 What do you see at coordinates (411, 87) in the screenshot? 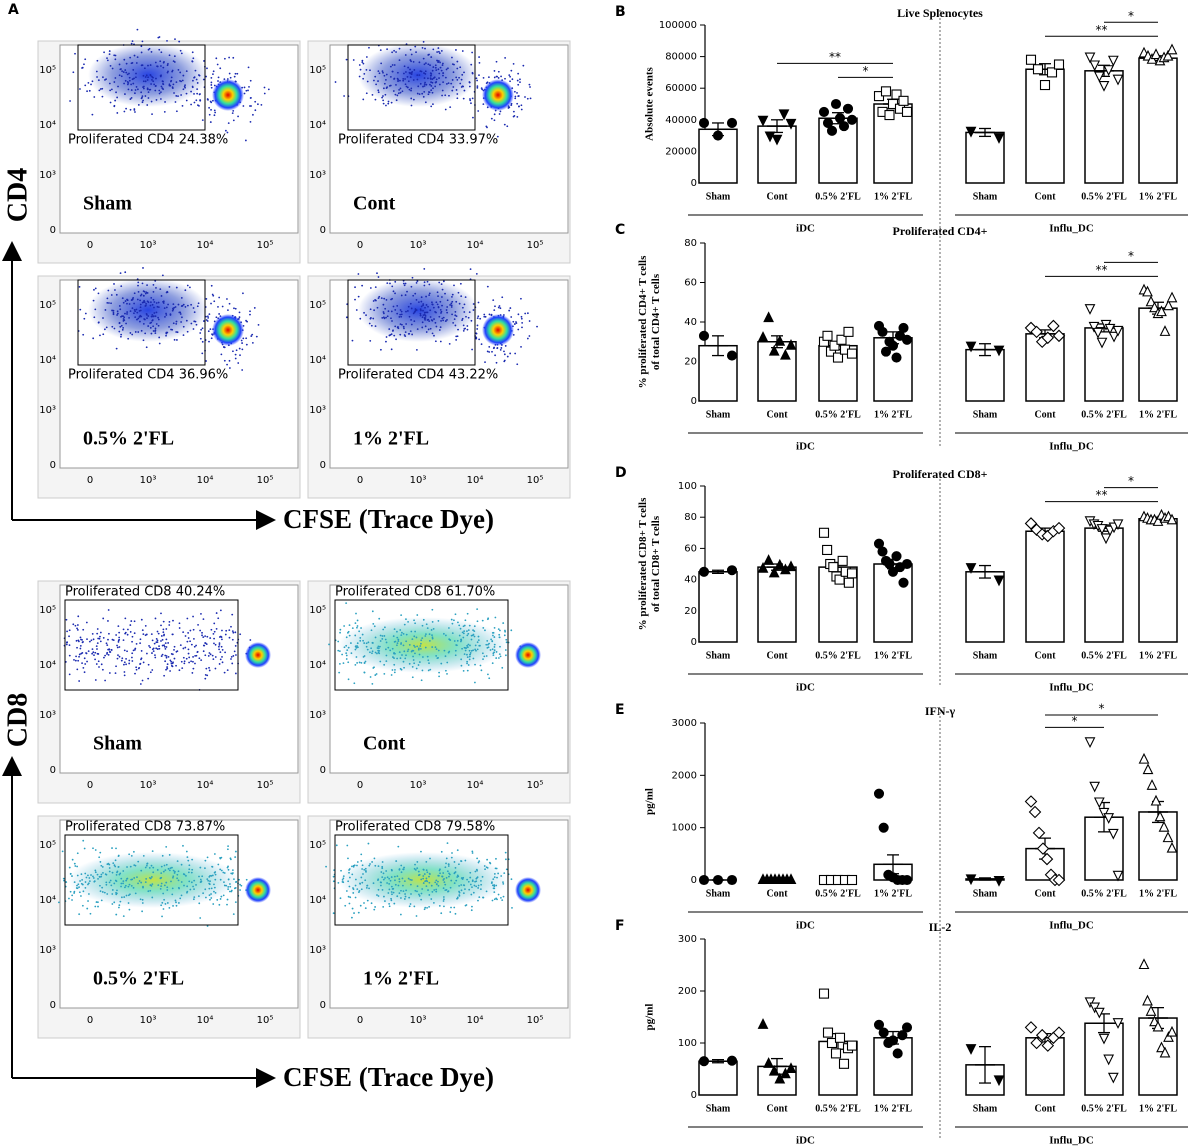
I see `gate` at bounding box center [411, 87].